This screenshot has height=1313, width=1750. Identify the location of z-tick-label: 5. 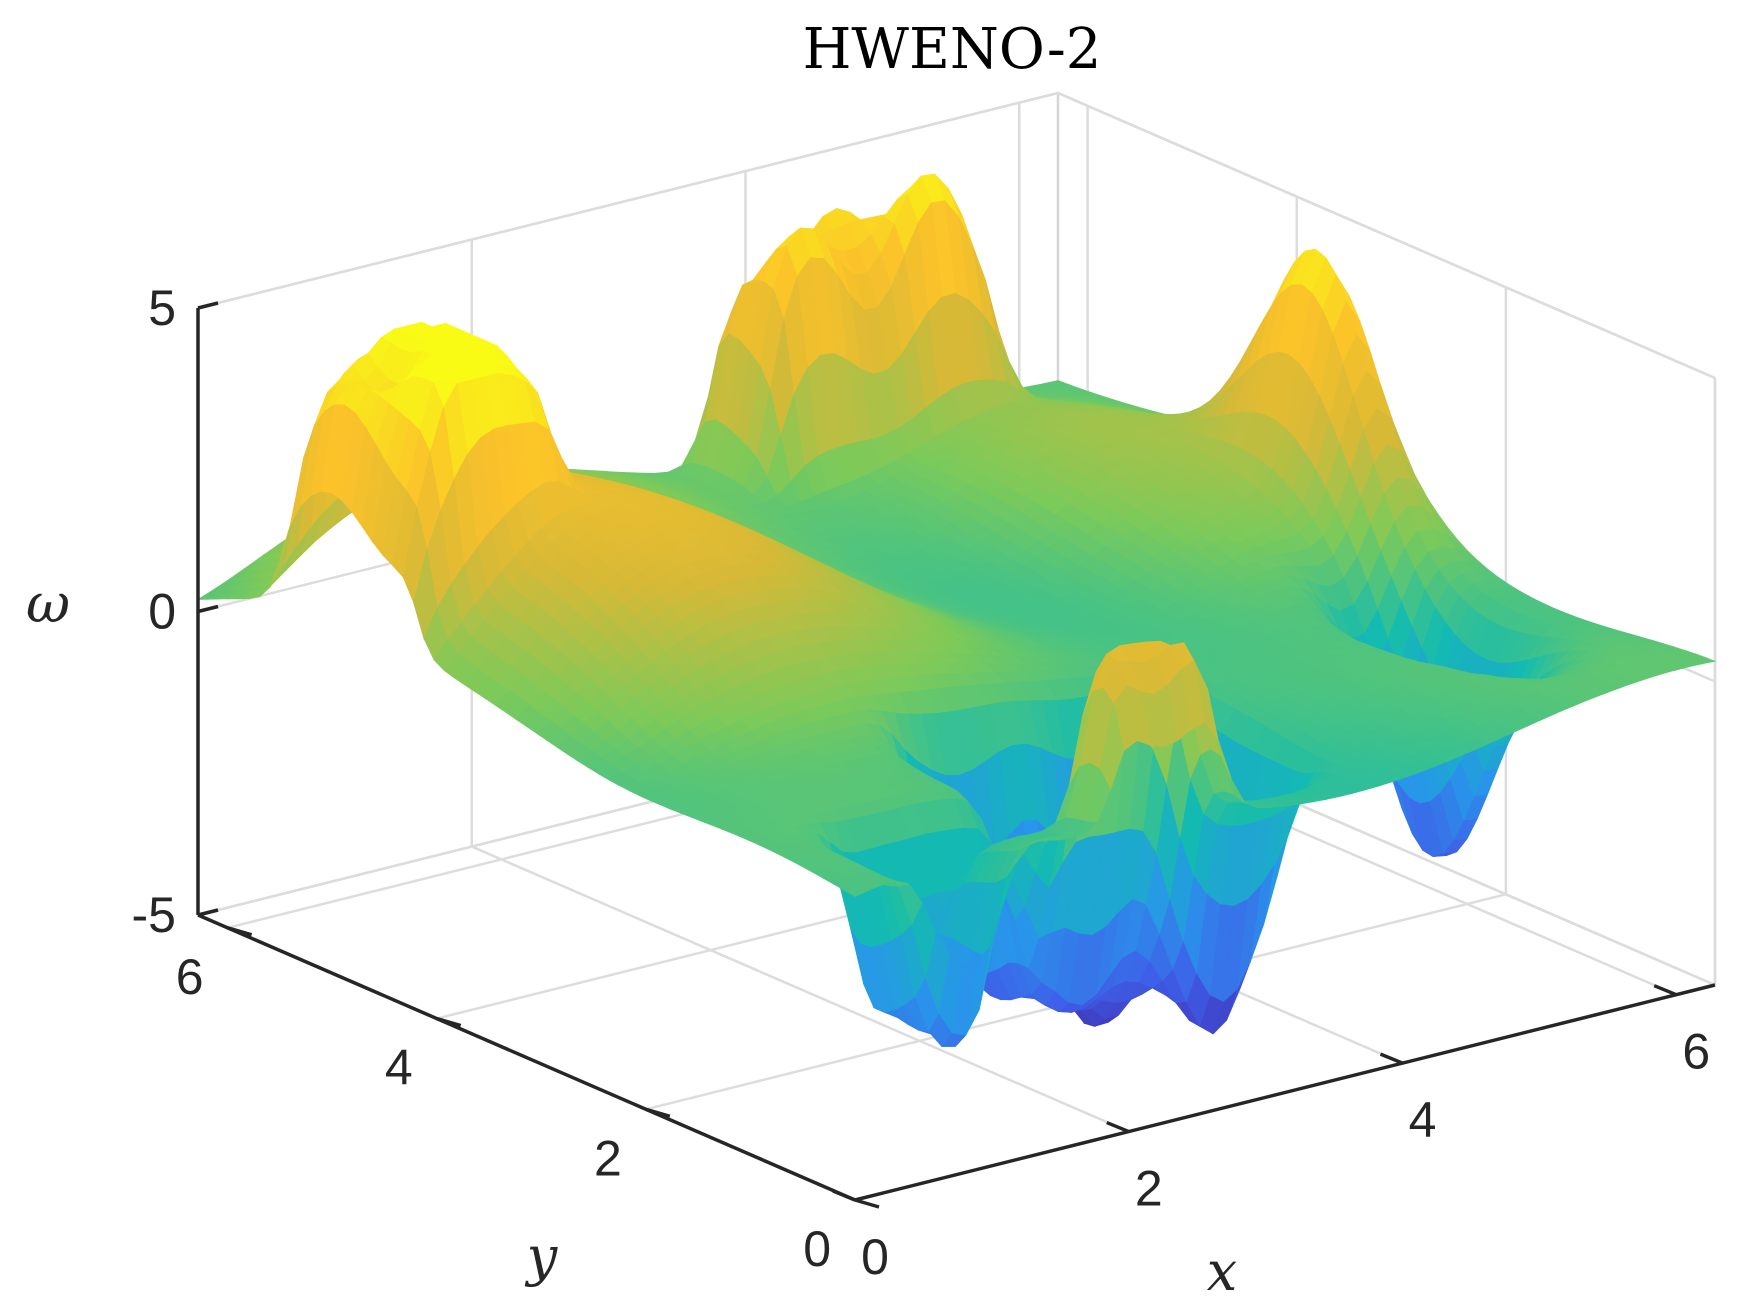
(162, 308).